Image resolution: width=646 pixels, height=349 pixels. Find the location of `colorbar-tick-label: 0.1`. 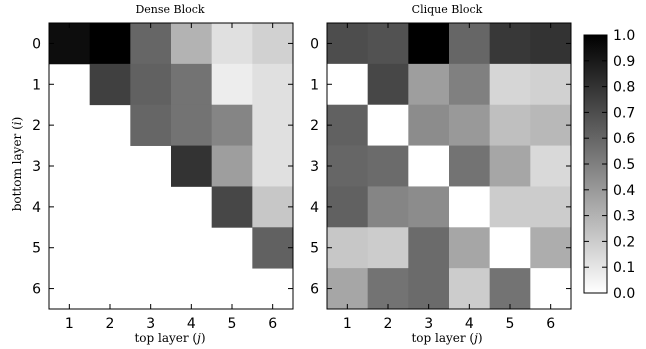

colorbar-tick-label: 0.1 is located at coordinates (624, 268).